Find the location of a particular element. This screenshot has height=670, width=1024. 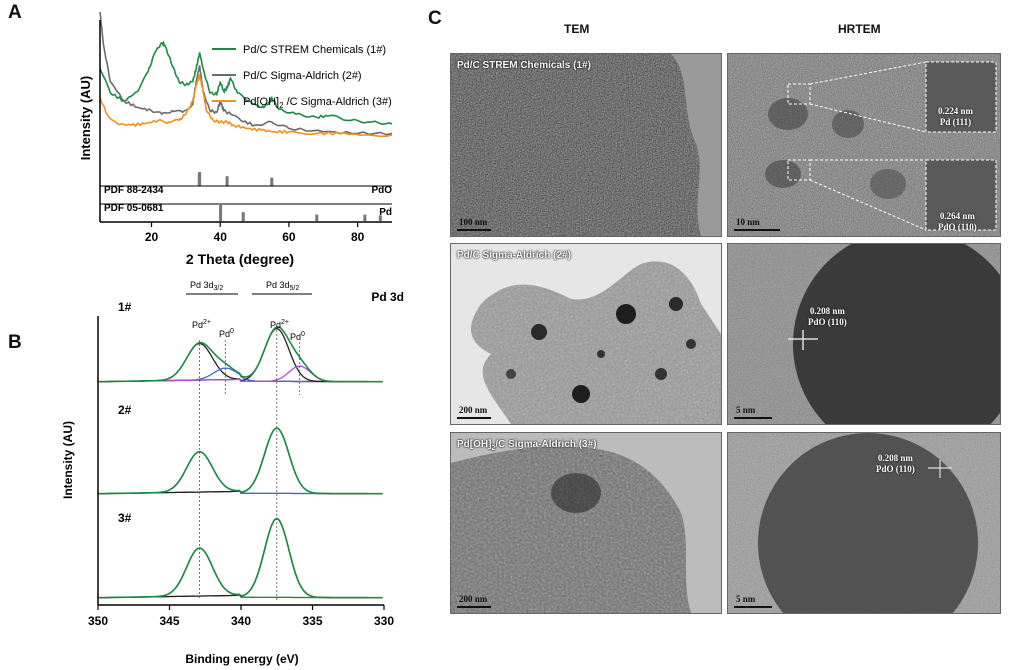

hrtem-image-2: 0.208 nm PdO (110) 5 nm is located at coordinates (864, 334).